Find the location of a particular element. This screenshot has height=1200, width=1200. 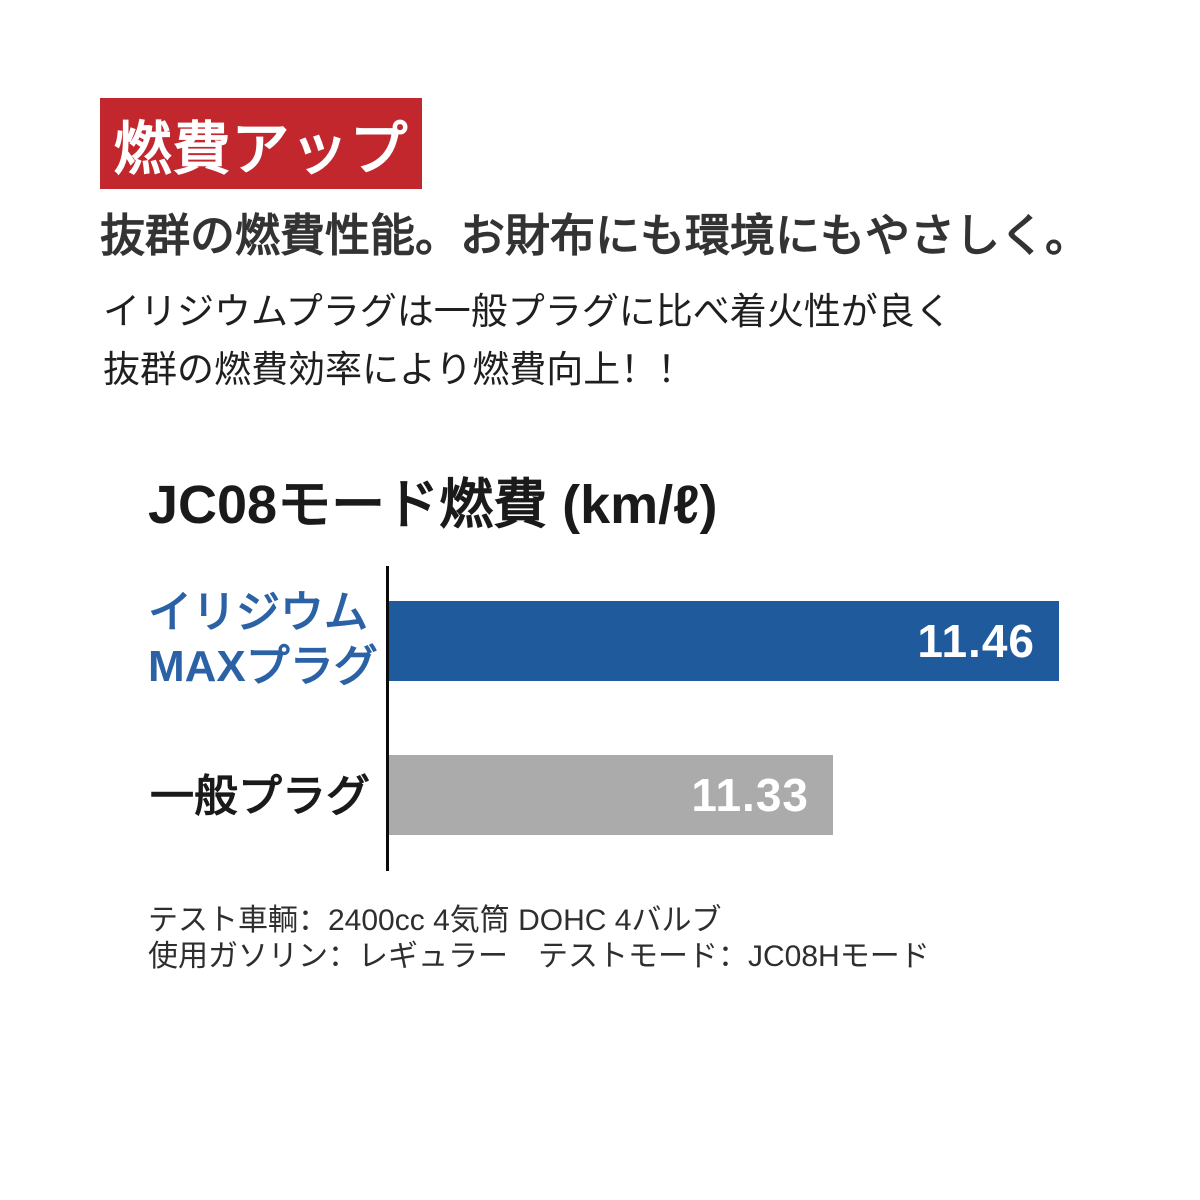

footnote-fuel-and-mode: 使用ガソリン：レギュラー テストモード：JC08Hモード is located at coordinates (539, 956).